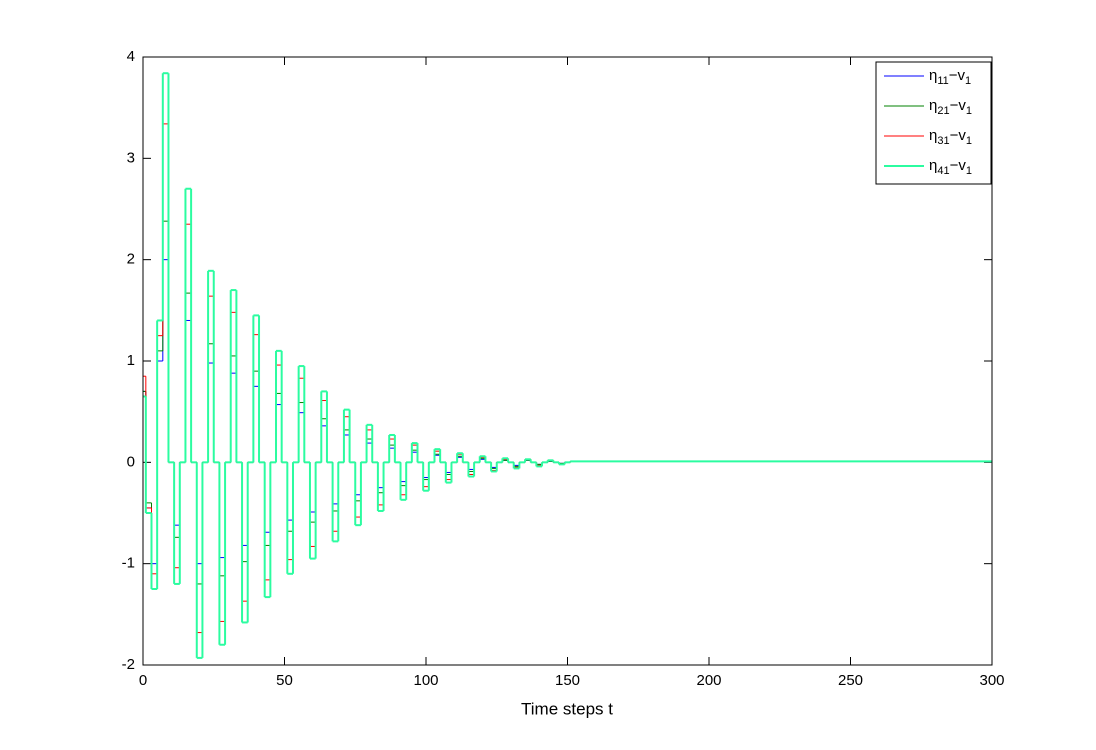 Image resolution: width=1096 pixels, height=750 pixels. What do you see at coordinates (131, 157) in the screenshot?
I see `y-tick-label: 3` at bounding box center [131, 157].